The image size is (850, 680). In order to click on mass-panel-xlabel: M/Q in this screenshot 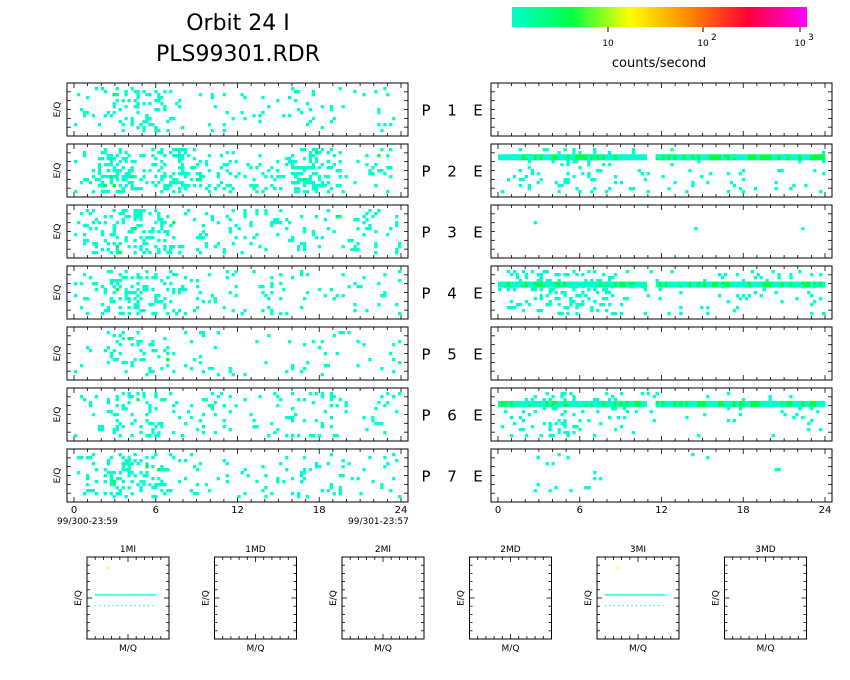, I will do `click(766, 649)`.